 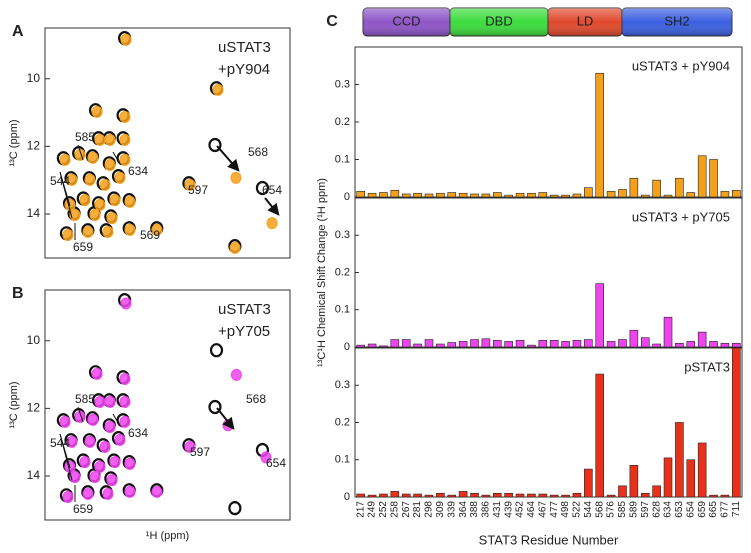 I want to click on y-axis-label: ¹³C (ppm), so click(x=14, y=142).